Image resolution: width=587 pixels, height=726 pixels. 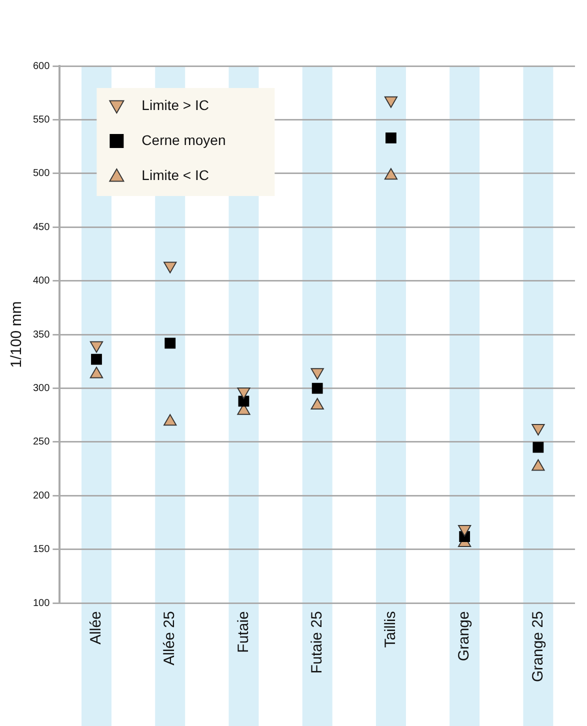 What do you see at coordinates (184, 140) in the screenshot?
I see `legend-label: Cerne moyen` at bounding box center [184, 140].